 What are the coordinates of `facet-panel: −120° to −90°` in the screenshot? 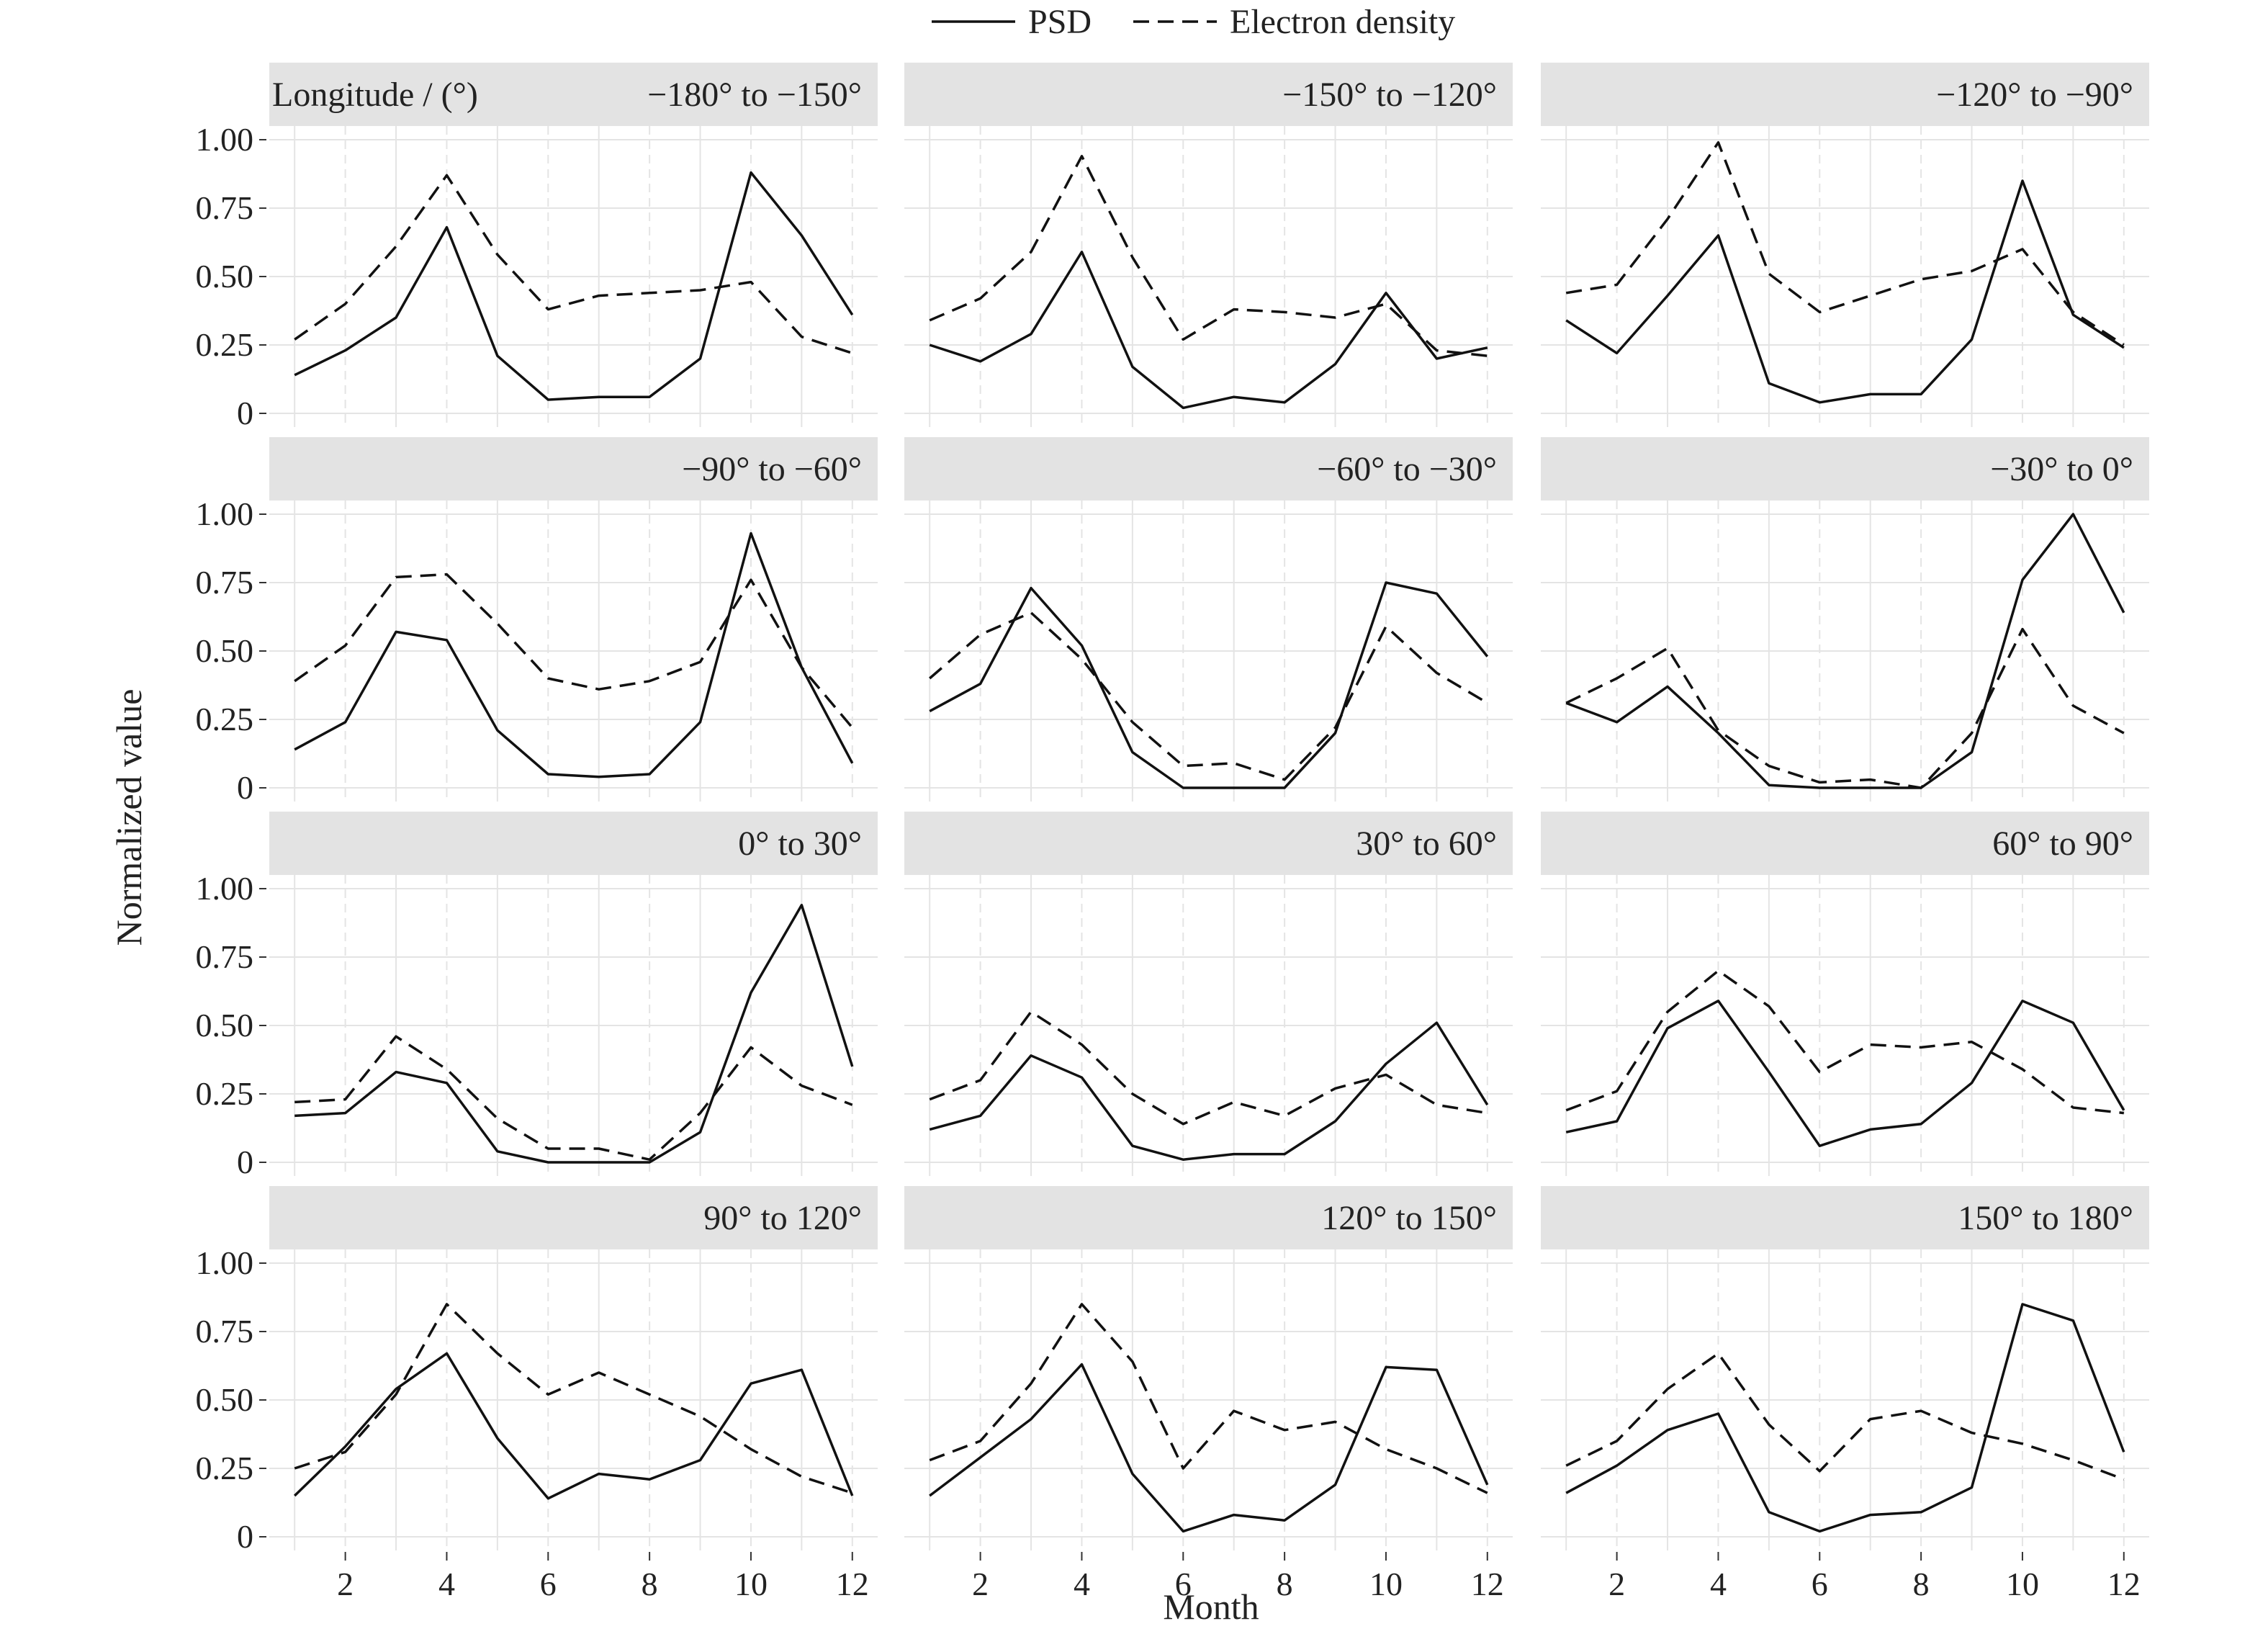 It's located at (1845, 245).